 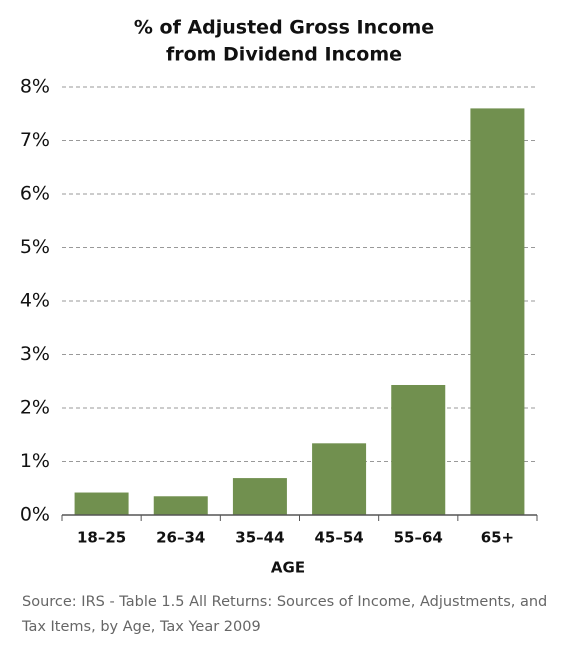 I want to click on y-tick-label: 2%, so click(x=35, y=408).